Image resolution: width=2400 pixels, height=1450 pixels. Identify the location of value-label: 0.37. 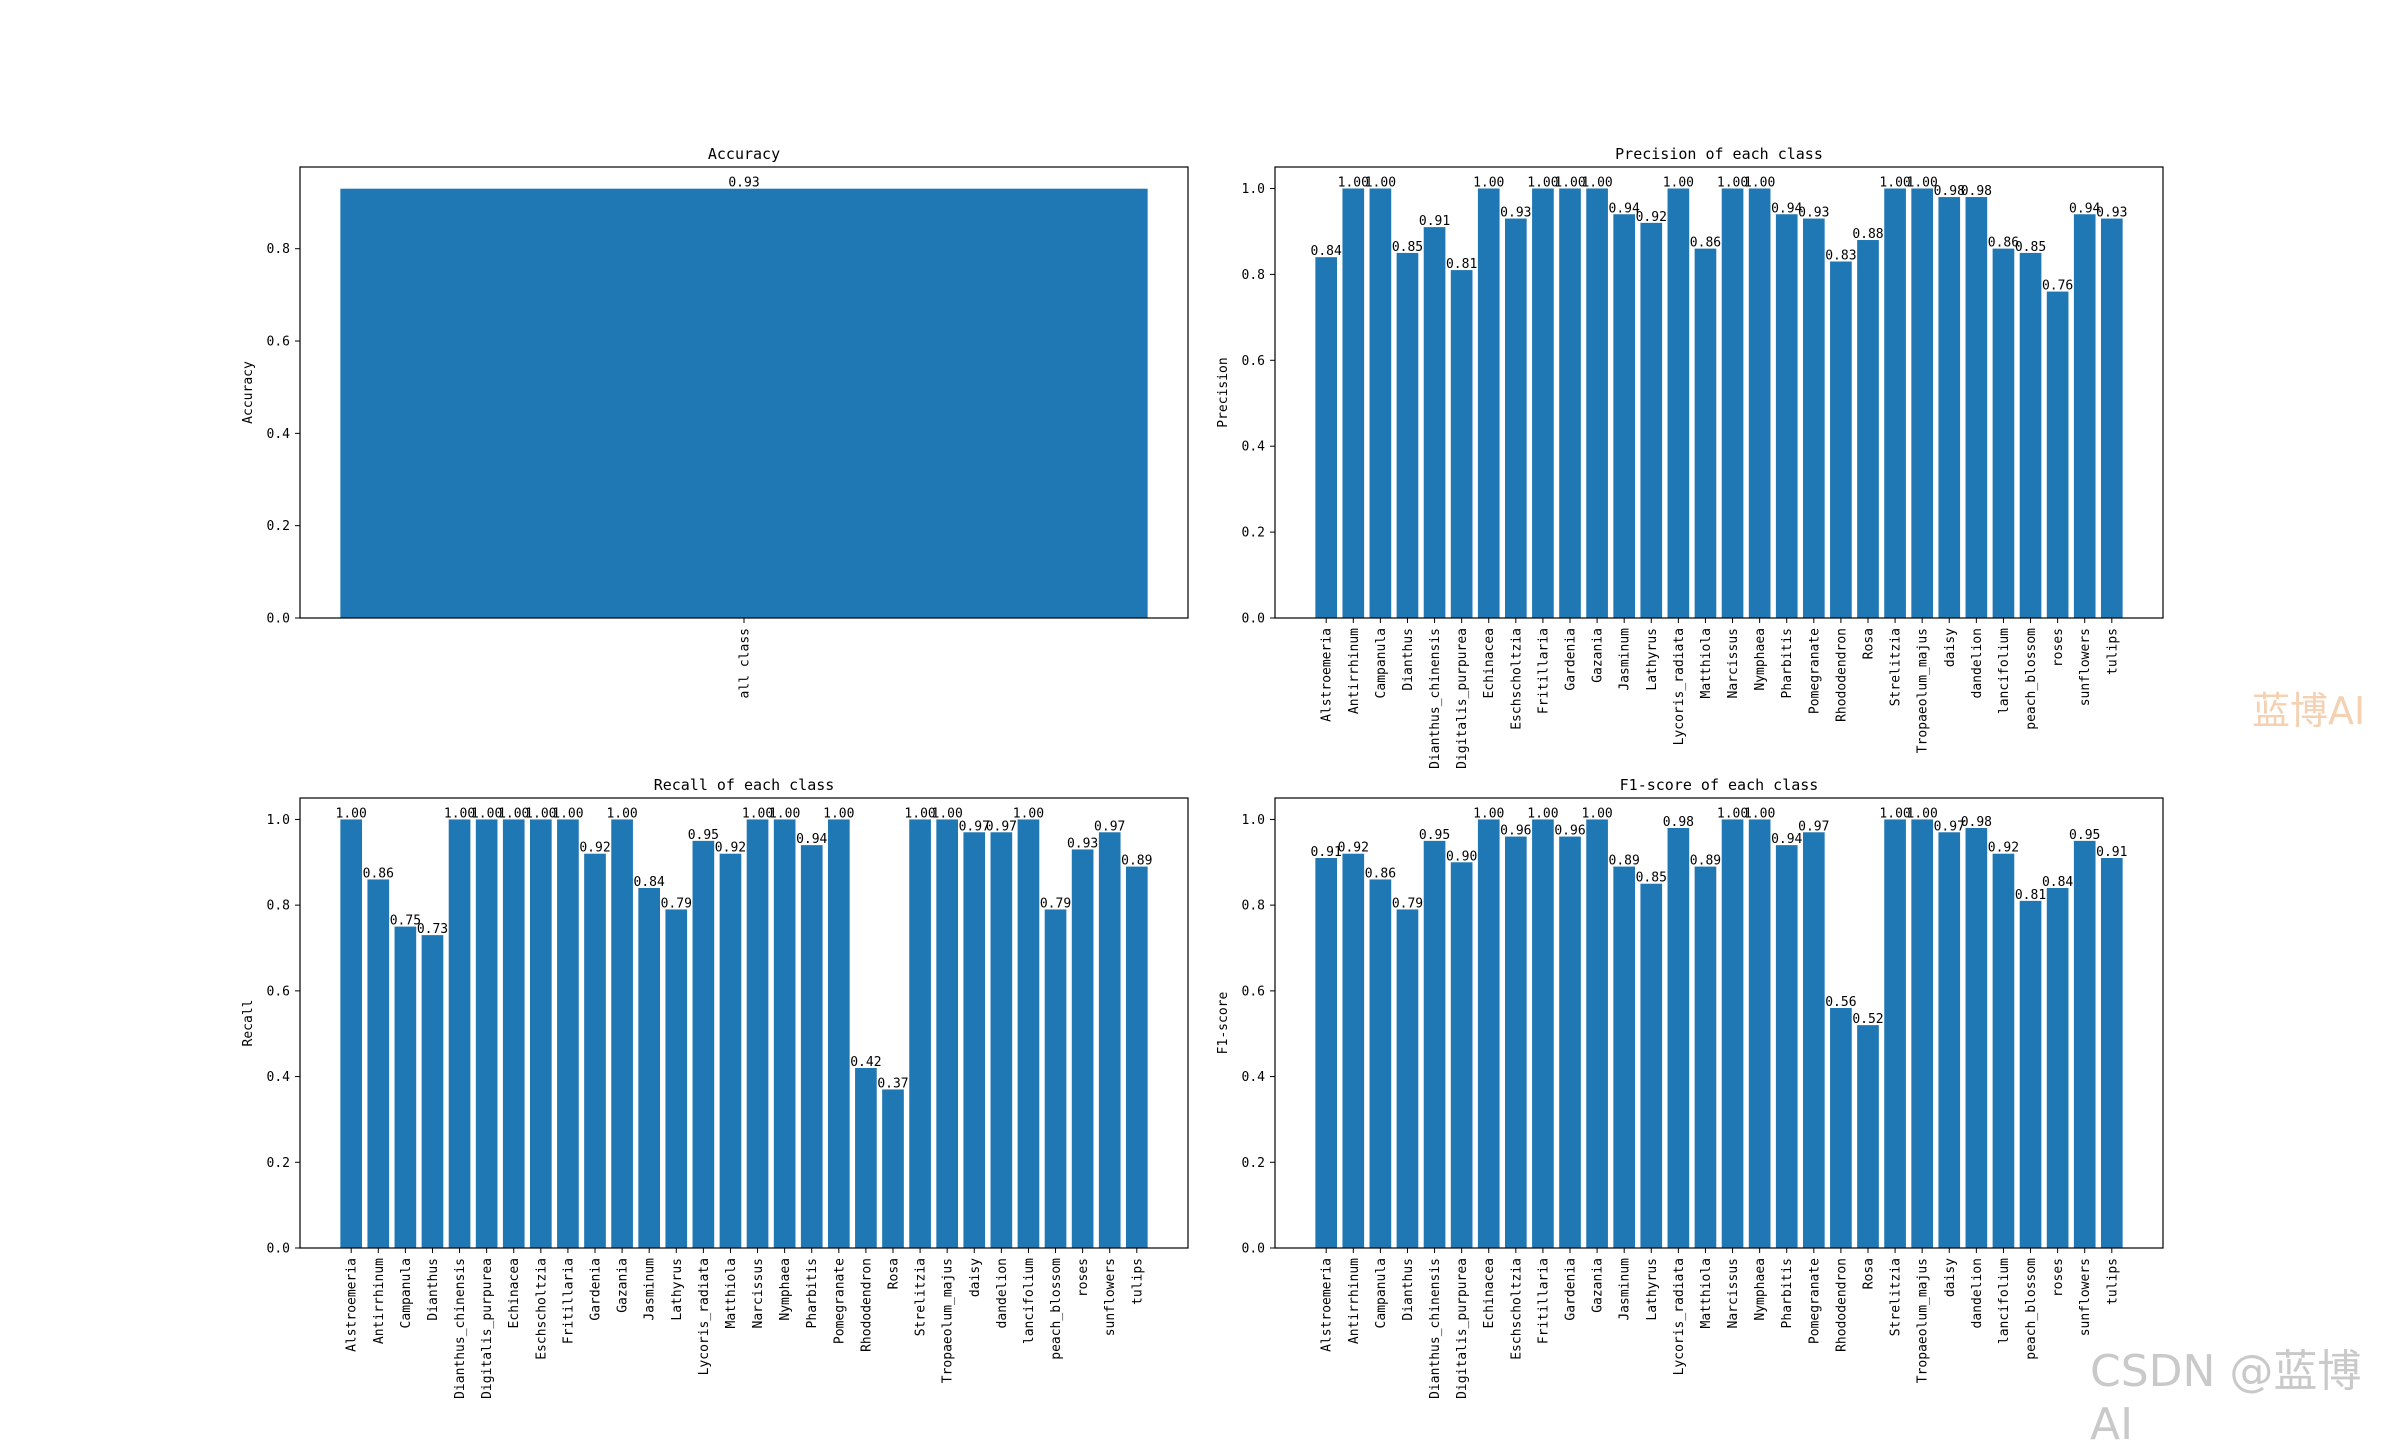
(892, 1083).